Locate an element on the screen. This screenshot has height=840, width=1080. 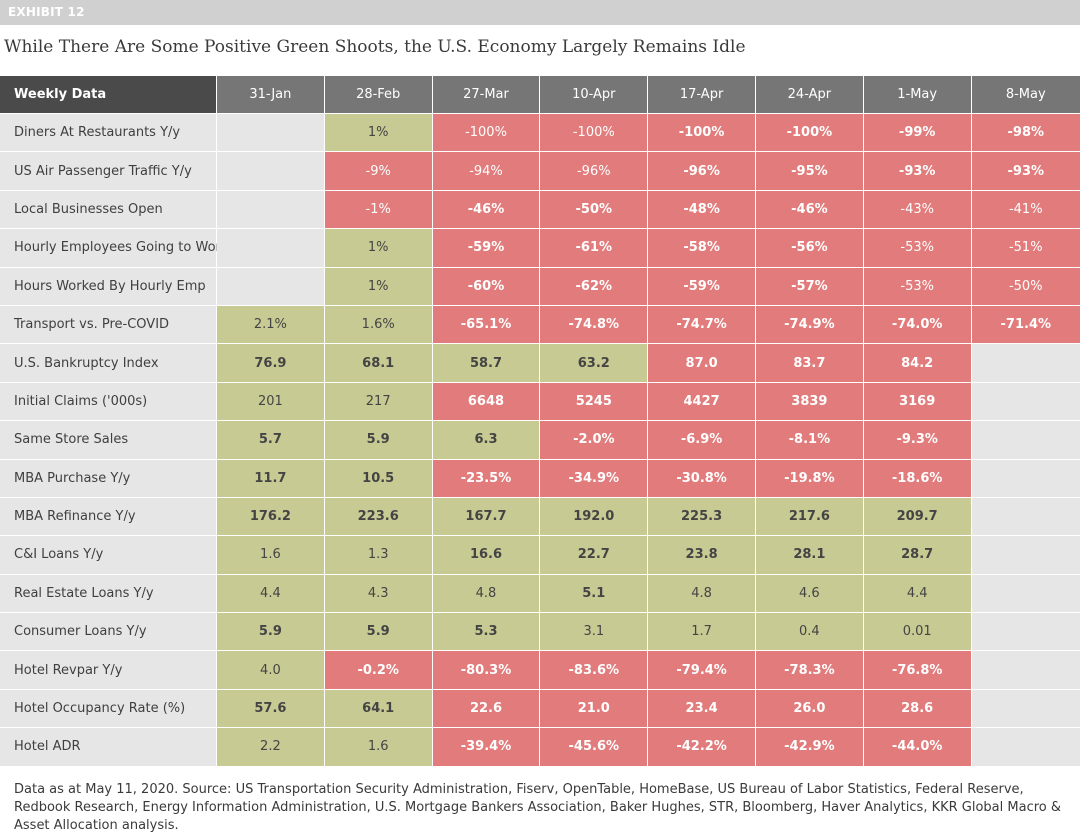
table-cell: -61% is located at coordinates (594, 248).